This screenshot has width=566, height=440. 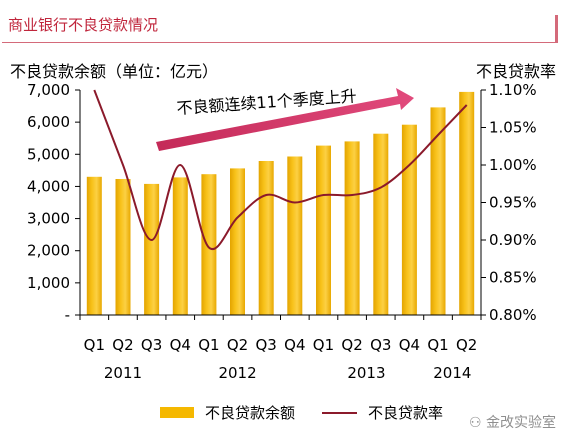 I want to click on right-tick-label: 1.00%, so click(x=513, y=165).